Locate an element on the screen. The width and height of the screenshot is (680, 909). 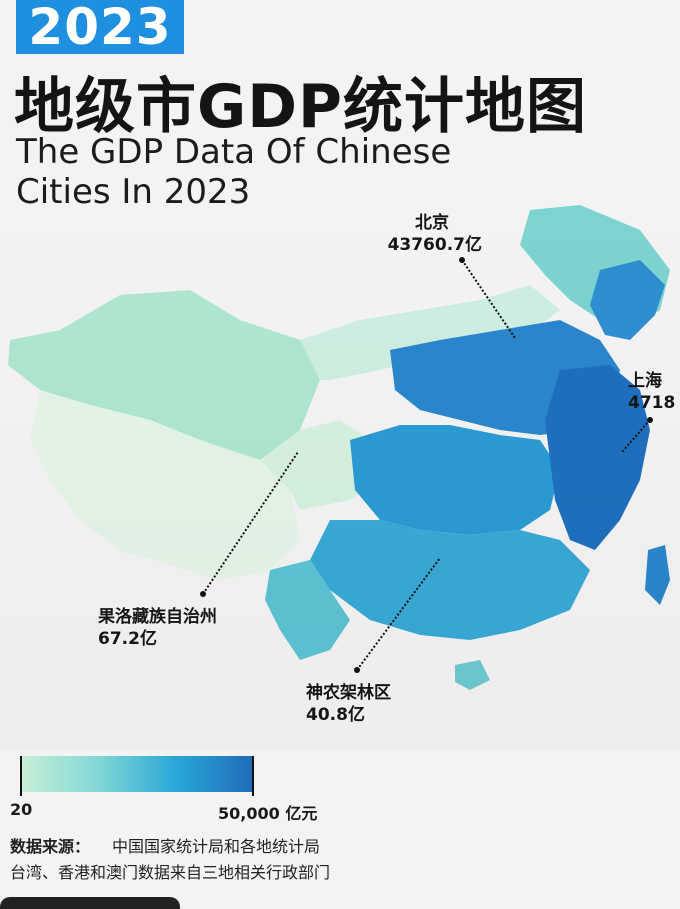
callout-shennongjia: 神农架林区 40.8亿 is located at coordinates (348, 704).